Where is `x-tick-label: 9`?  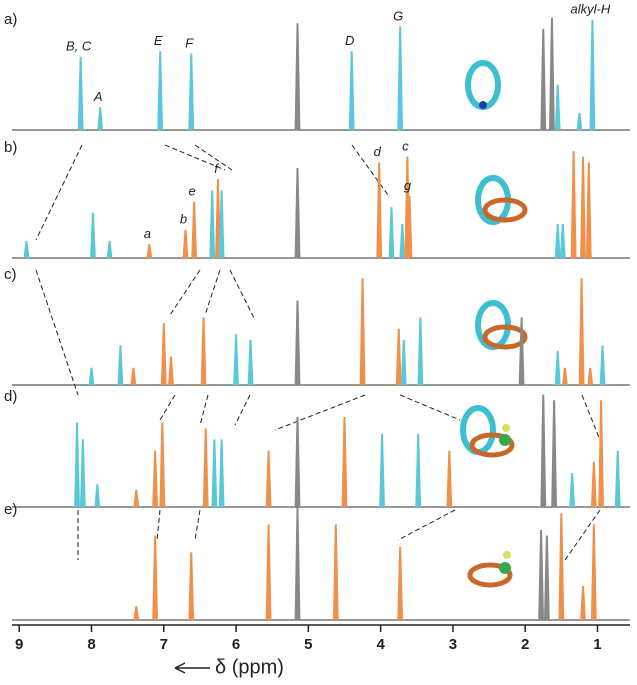
x-tick-label: 9 is located at coordinates (19, 644).